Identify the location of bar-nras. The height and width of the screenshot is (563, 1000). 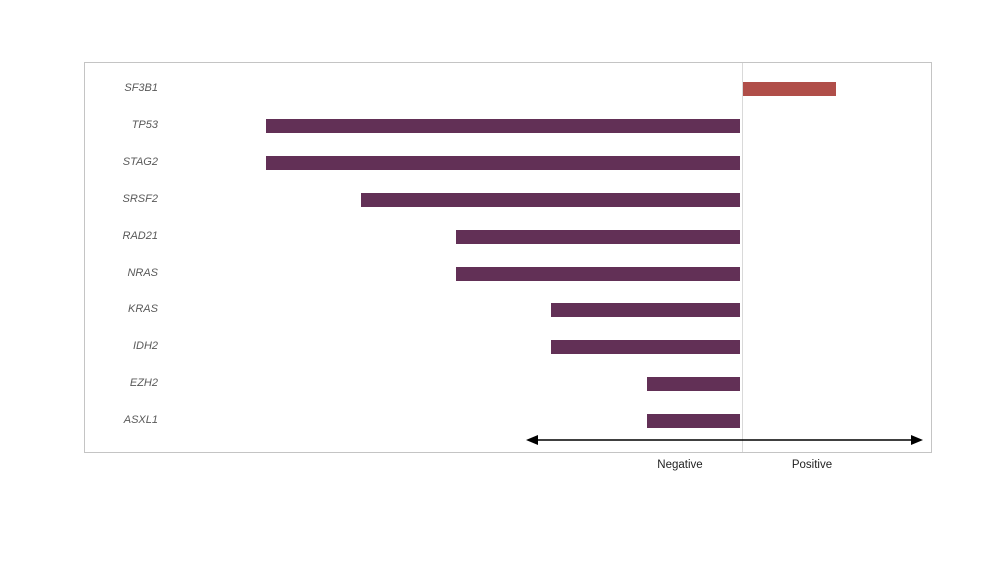
(598, 274).